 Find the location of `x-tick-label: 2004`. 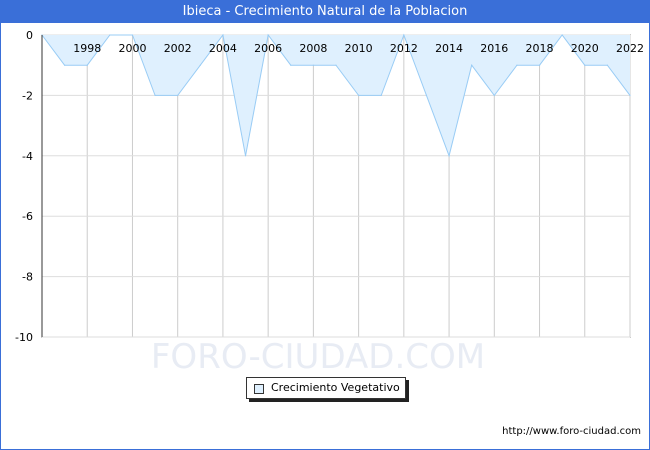

x-tick-label: 2004 is located at coordinates (223, 48).